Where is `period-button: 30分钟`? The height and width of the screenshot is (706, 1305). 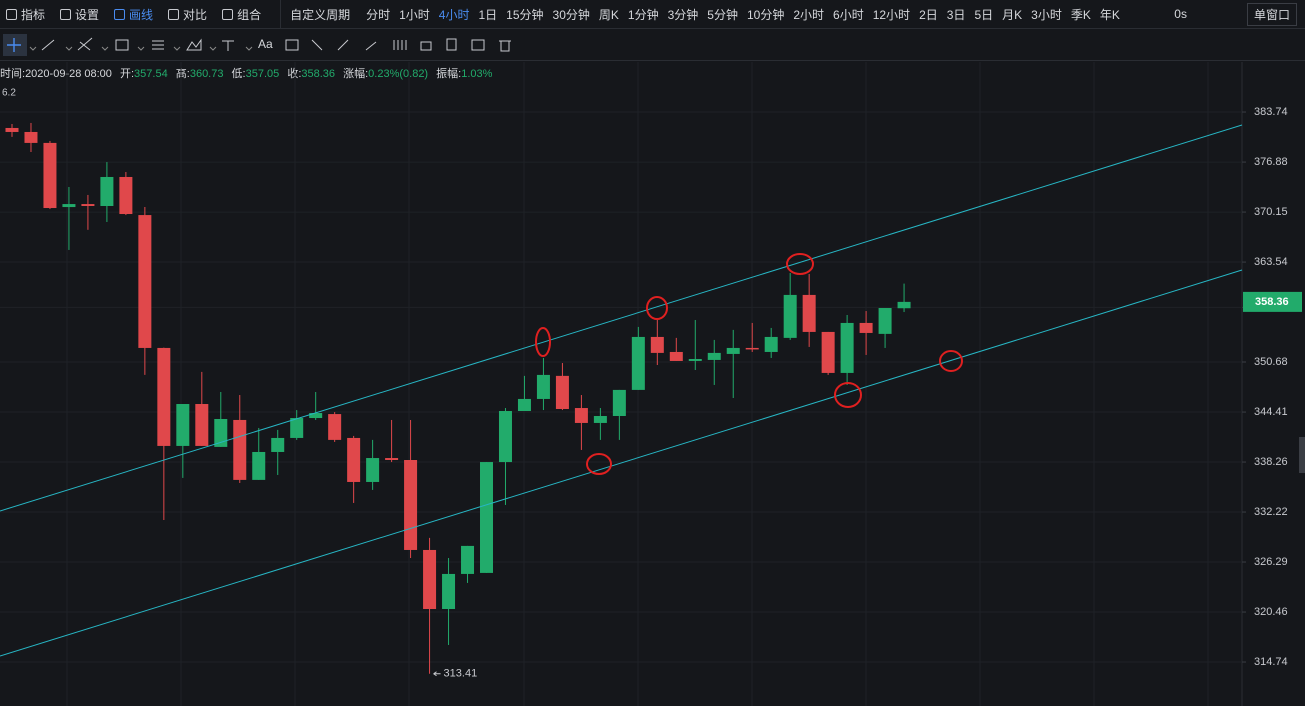
period-button: 30分钟 is located at coordinates (571, 14).